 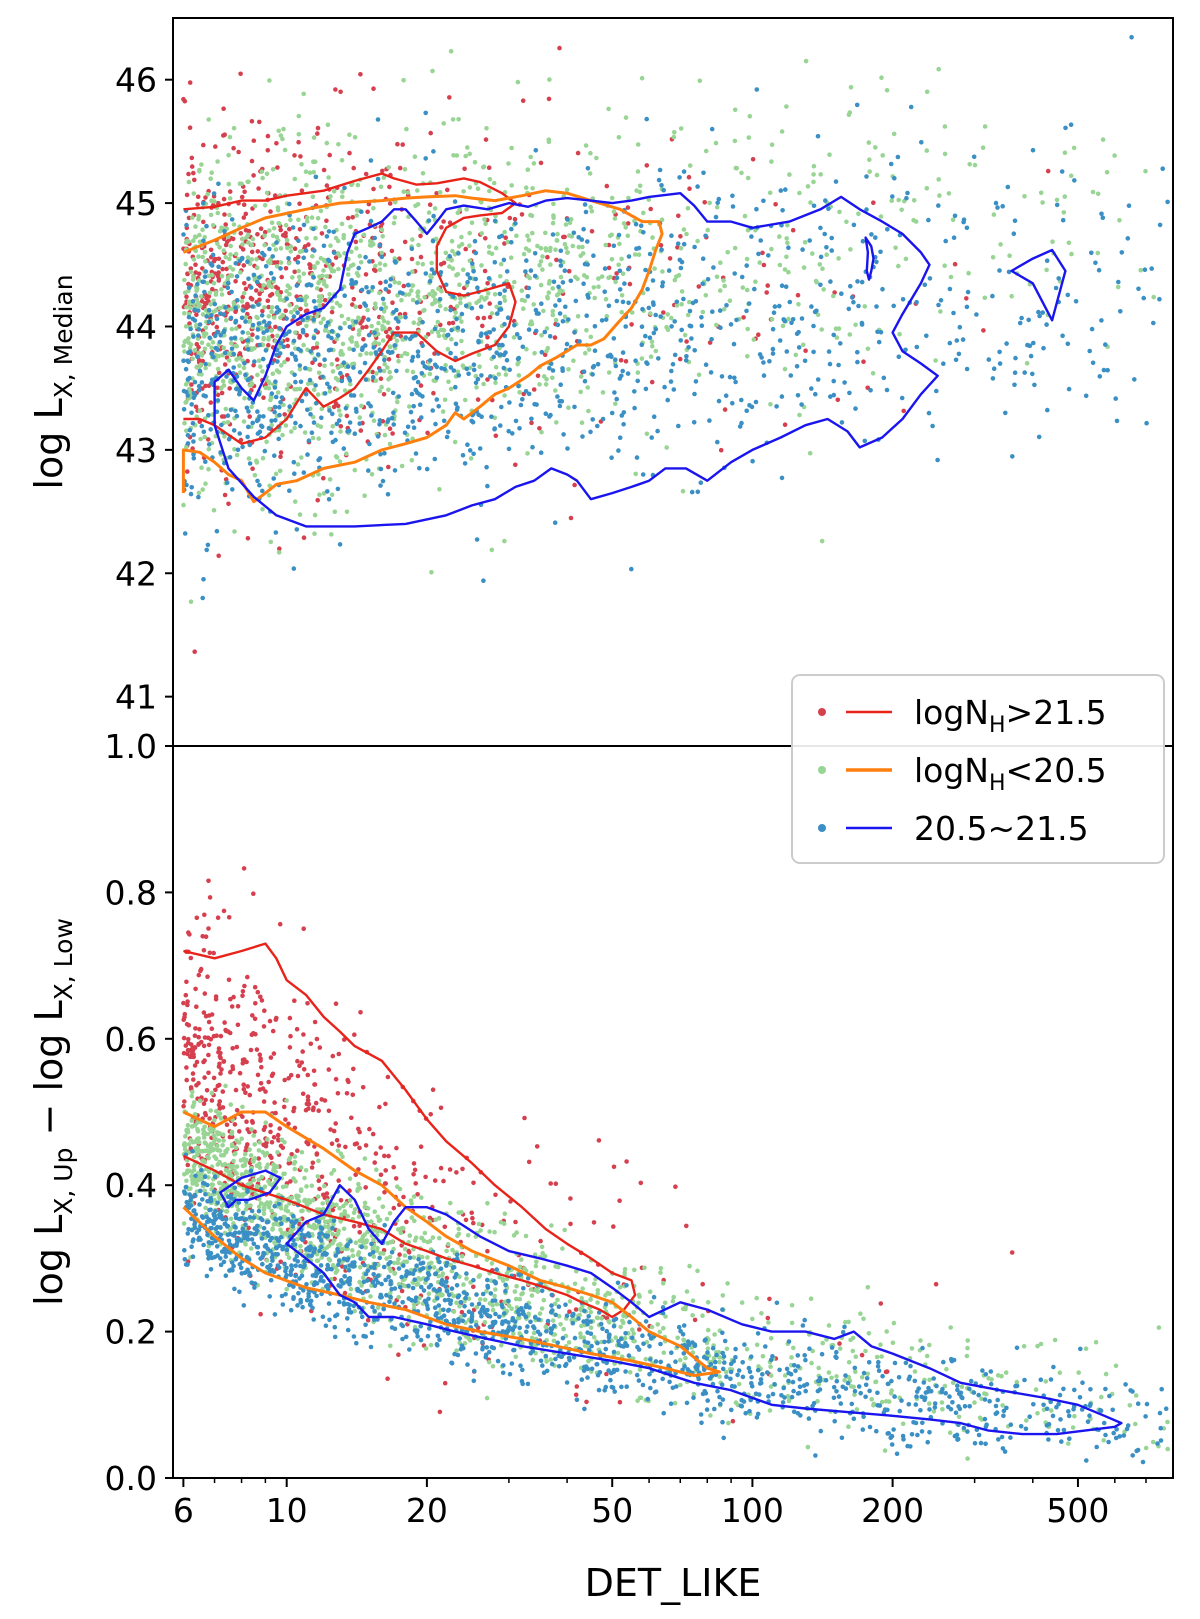 I want to click on y-tick-label: 43, so click(x=136, y=450).